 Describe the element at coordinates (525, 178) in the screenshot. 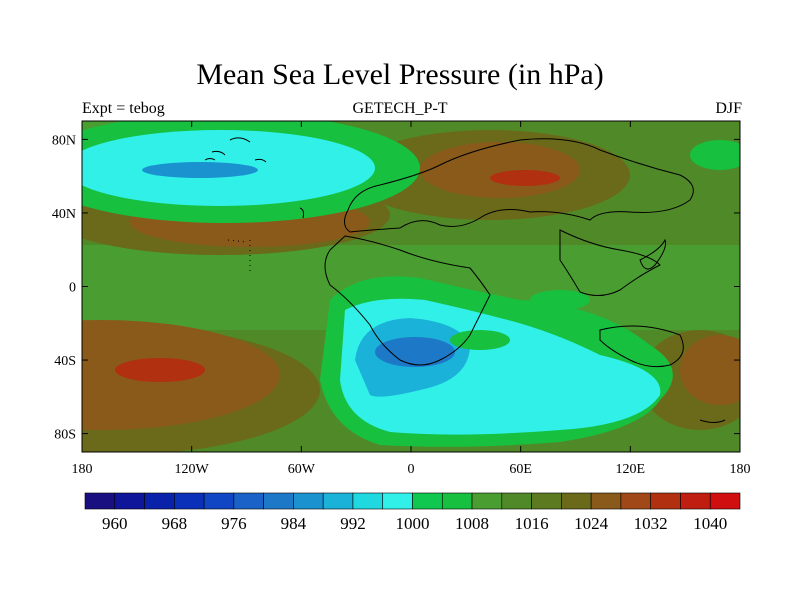

I see `field-asian-core` at that location.